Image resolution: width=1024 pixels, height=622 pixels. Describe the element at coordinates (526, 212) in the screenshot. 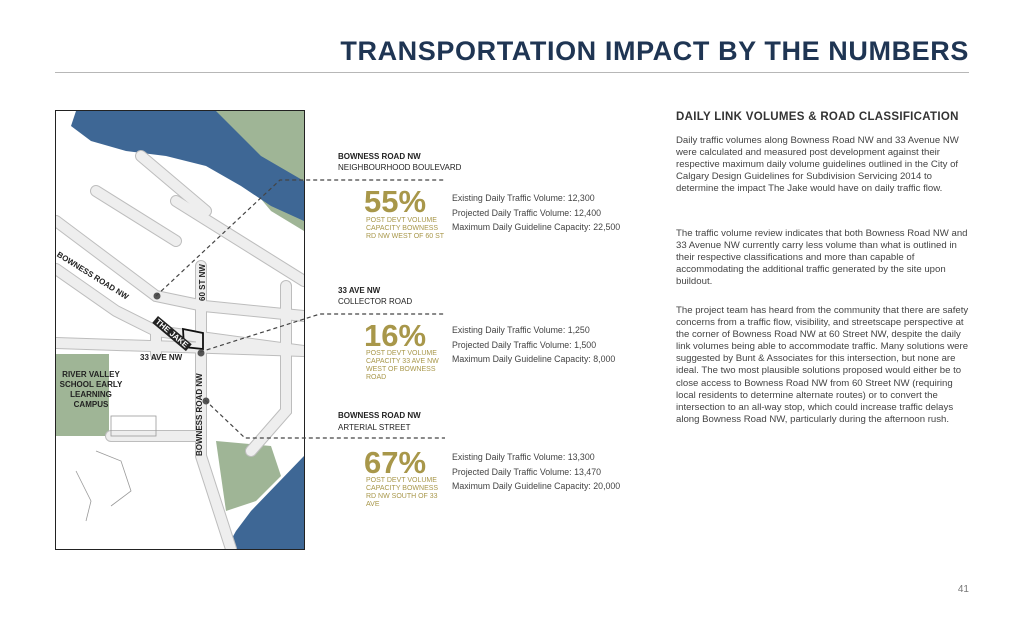

I see `road-1-projected: Projected Daily Traffic Volume: 12,400` at that location.